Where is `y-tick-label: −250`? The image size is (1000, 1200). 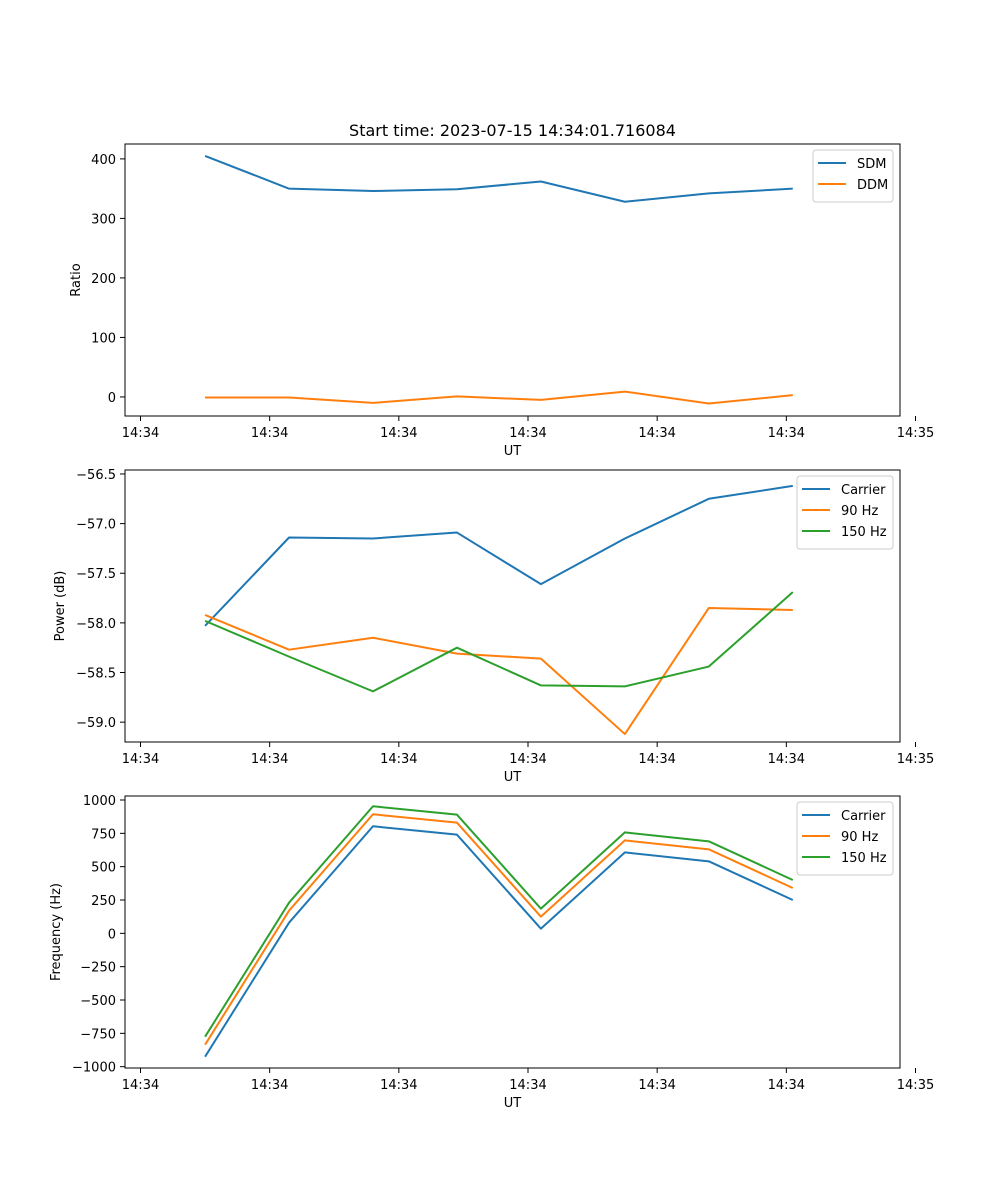
y-tick-label: −250 is located at coordinates (98, 968).